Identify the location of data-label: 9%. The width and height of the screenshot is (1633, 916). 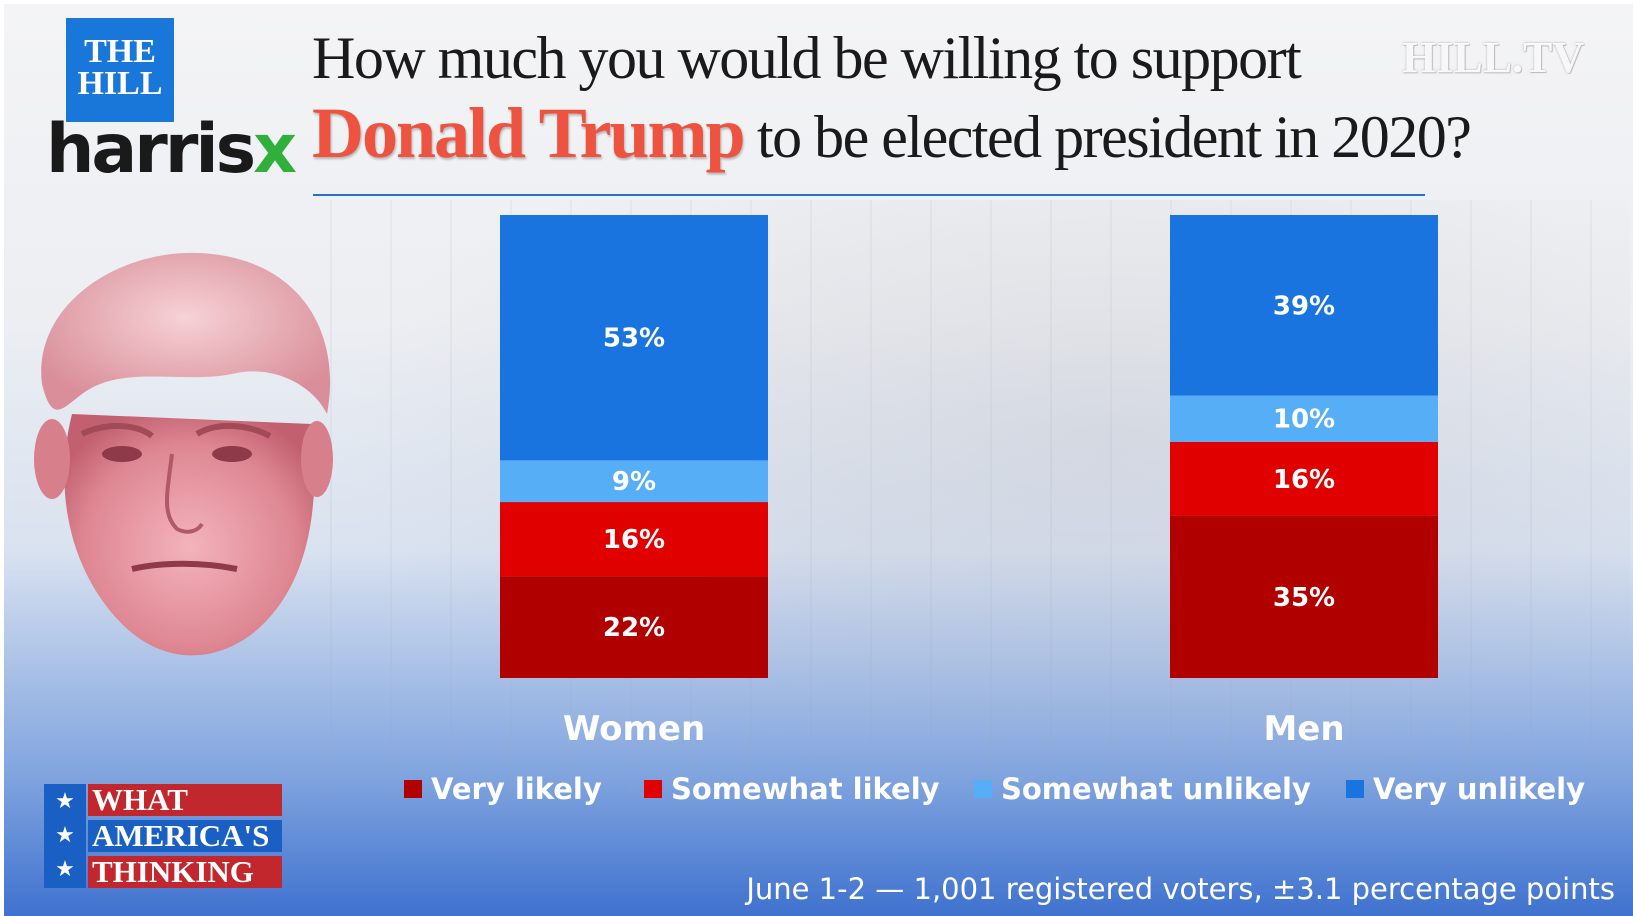
(634, 482).